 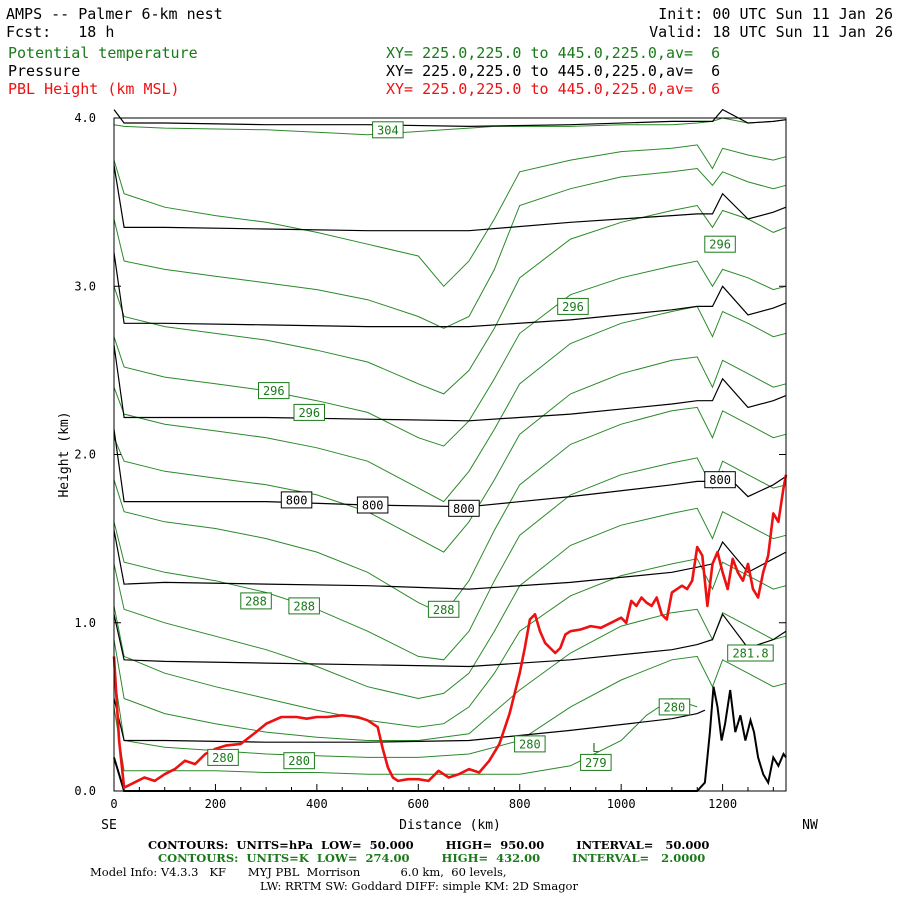 I want to click on field-xy-pressure: XY= 225.0,225.0 to 445.0,225.0,av= 6, so click(x=553, y=71).